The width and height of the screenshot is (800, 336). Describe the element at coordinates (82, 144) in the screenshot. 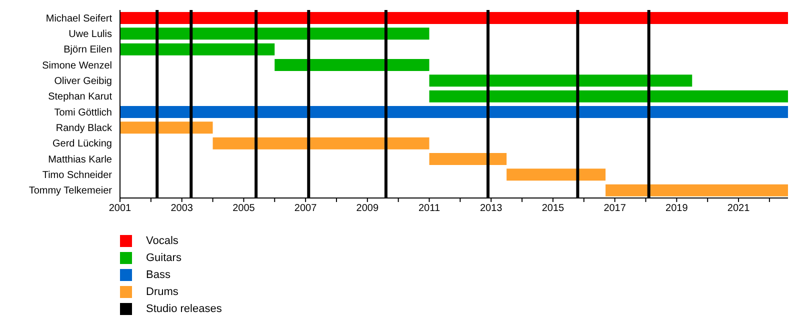

I see `y-tick-label: Gerd Lücking` at that location.